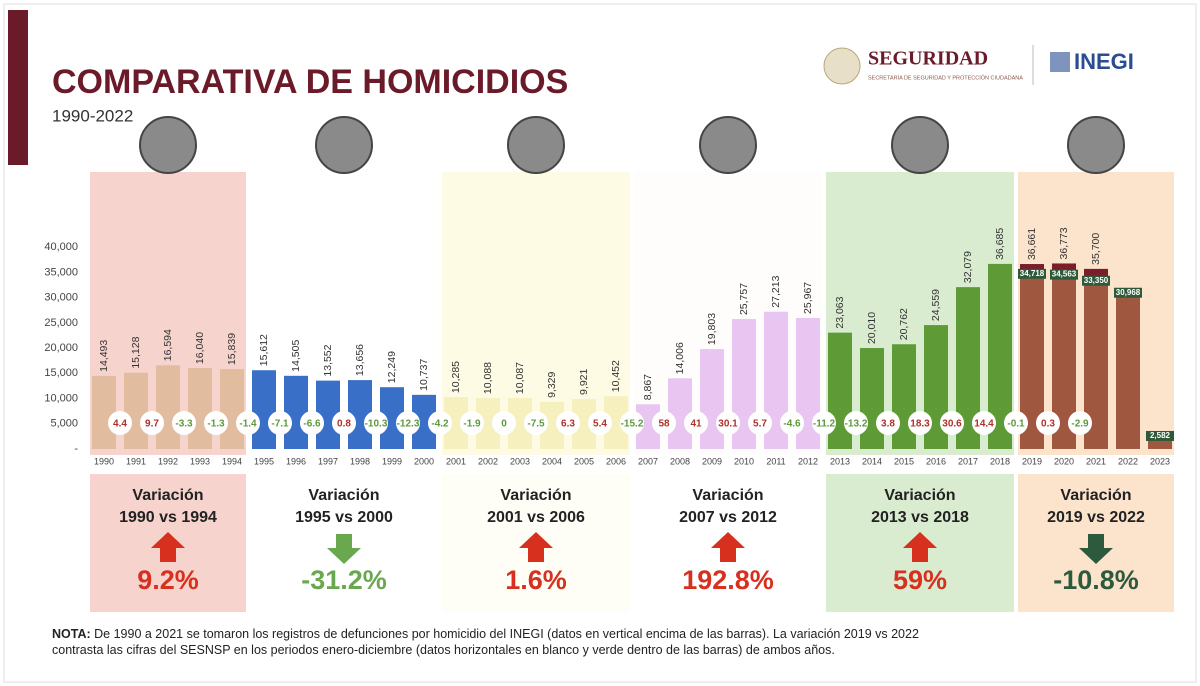 The image size is (1200, 686). I want to click on change-label: -1.3, so click(216, 424).